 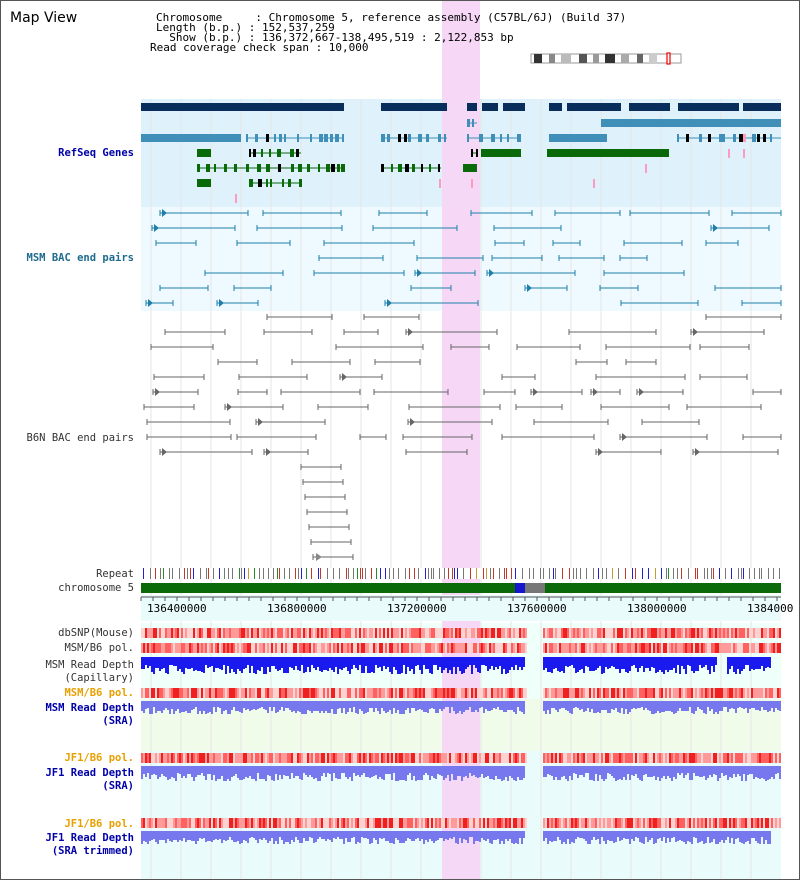 I want to click on chromosome-bar, so click(x=461, y=588).